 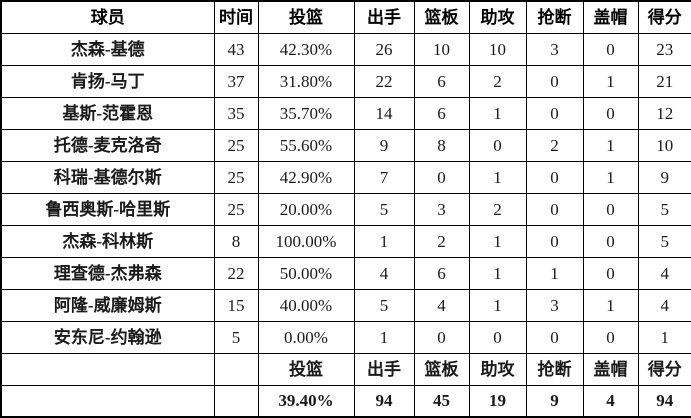 What do you see at coordinates (664, 81) in the screenshot?
I see `points-cell: 21` at bounding box center [664, 81].